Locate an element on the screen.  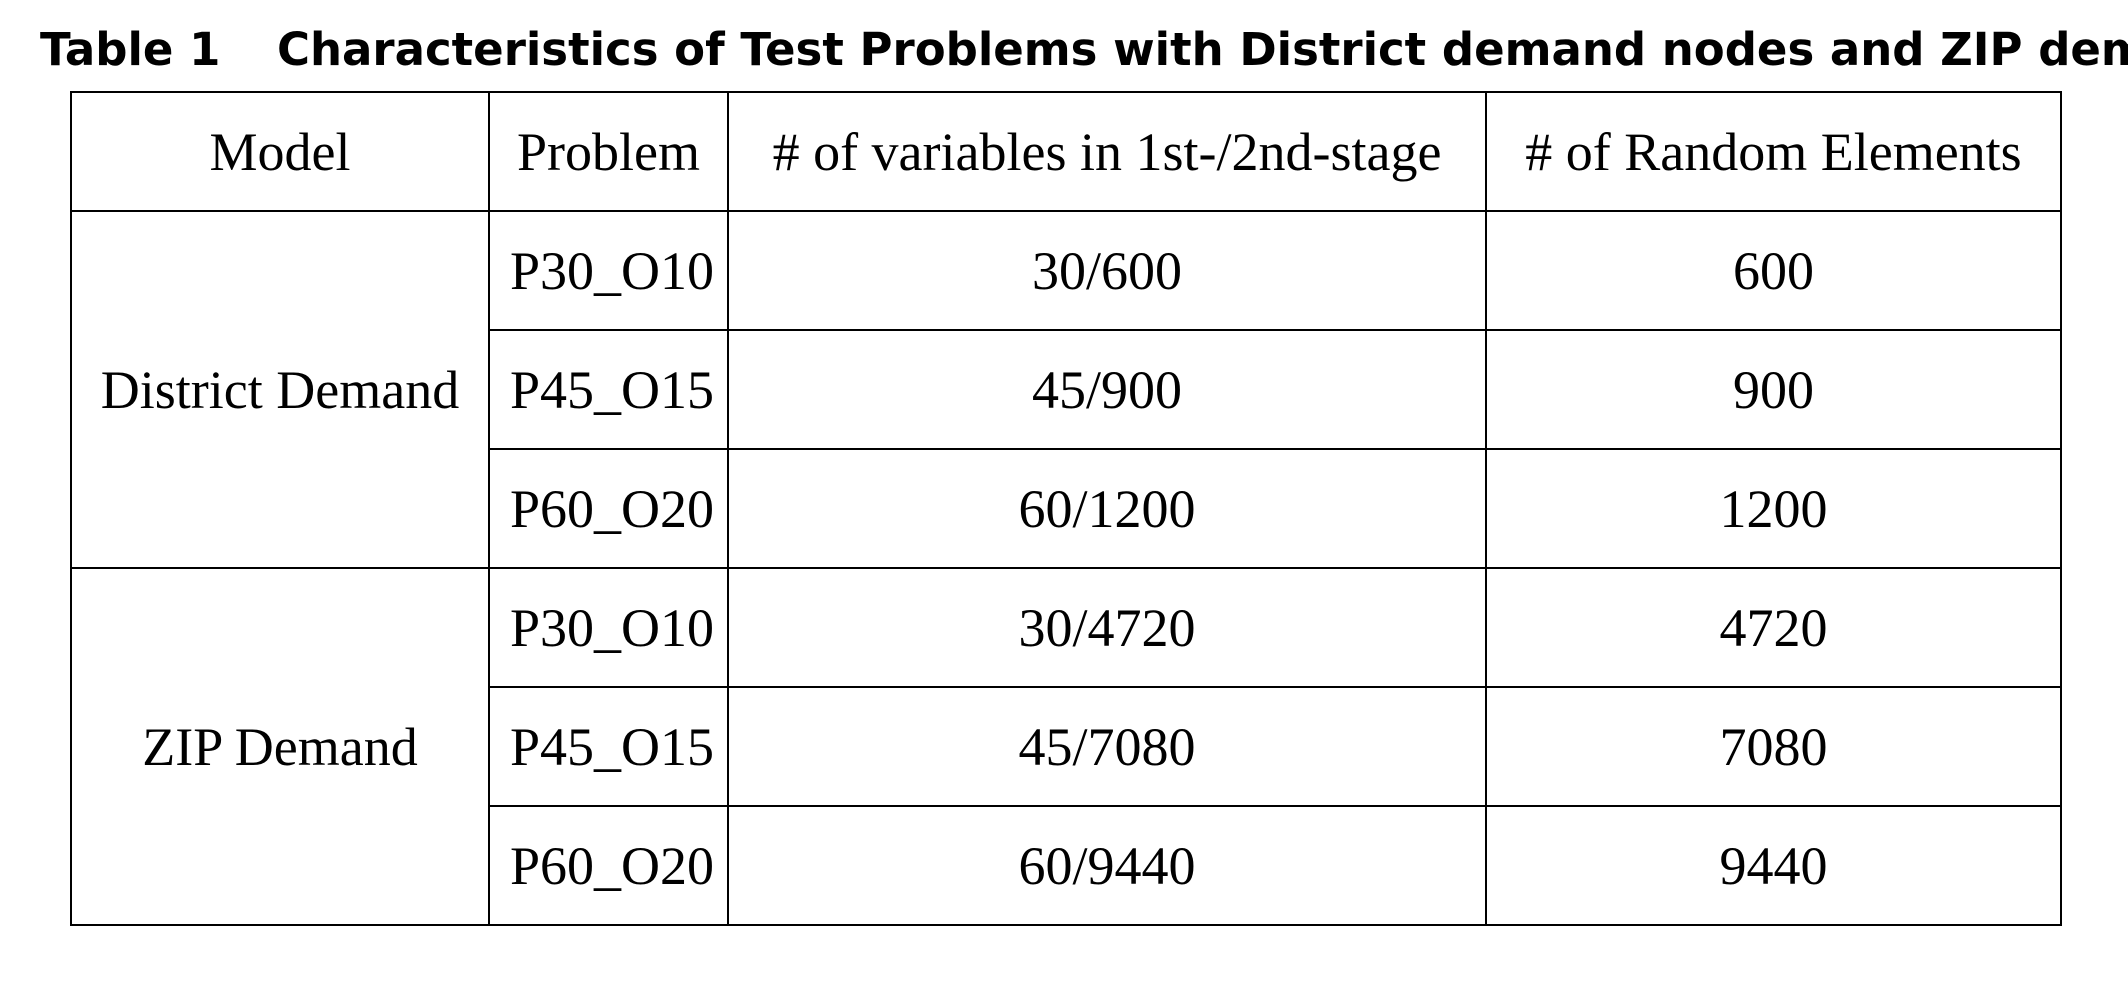
random-elements-cell: 7080 is located at coordinates (1773, 746).